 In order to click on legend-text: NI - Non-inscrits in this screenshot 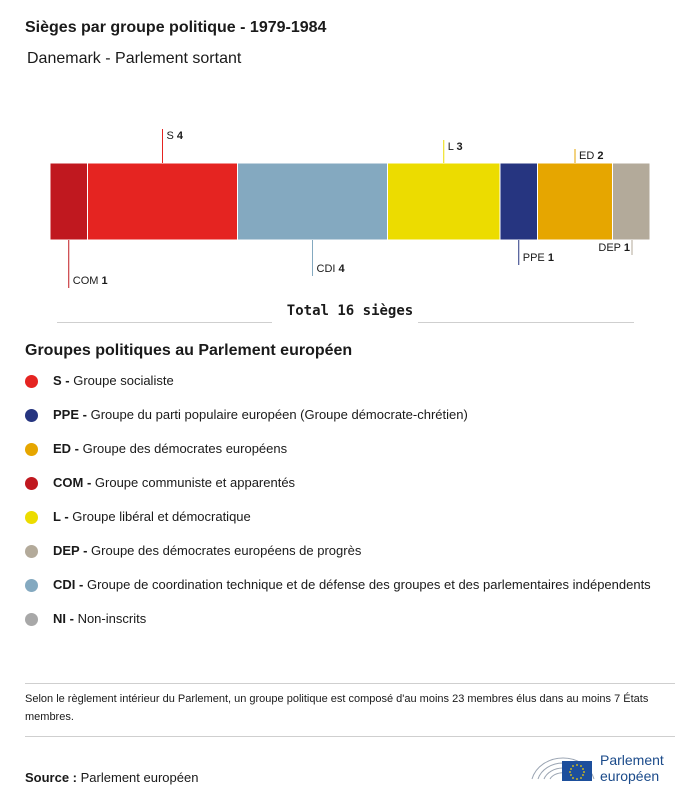, I will do `click(359, 619)`.